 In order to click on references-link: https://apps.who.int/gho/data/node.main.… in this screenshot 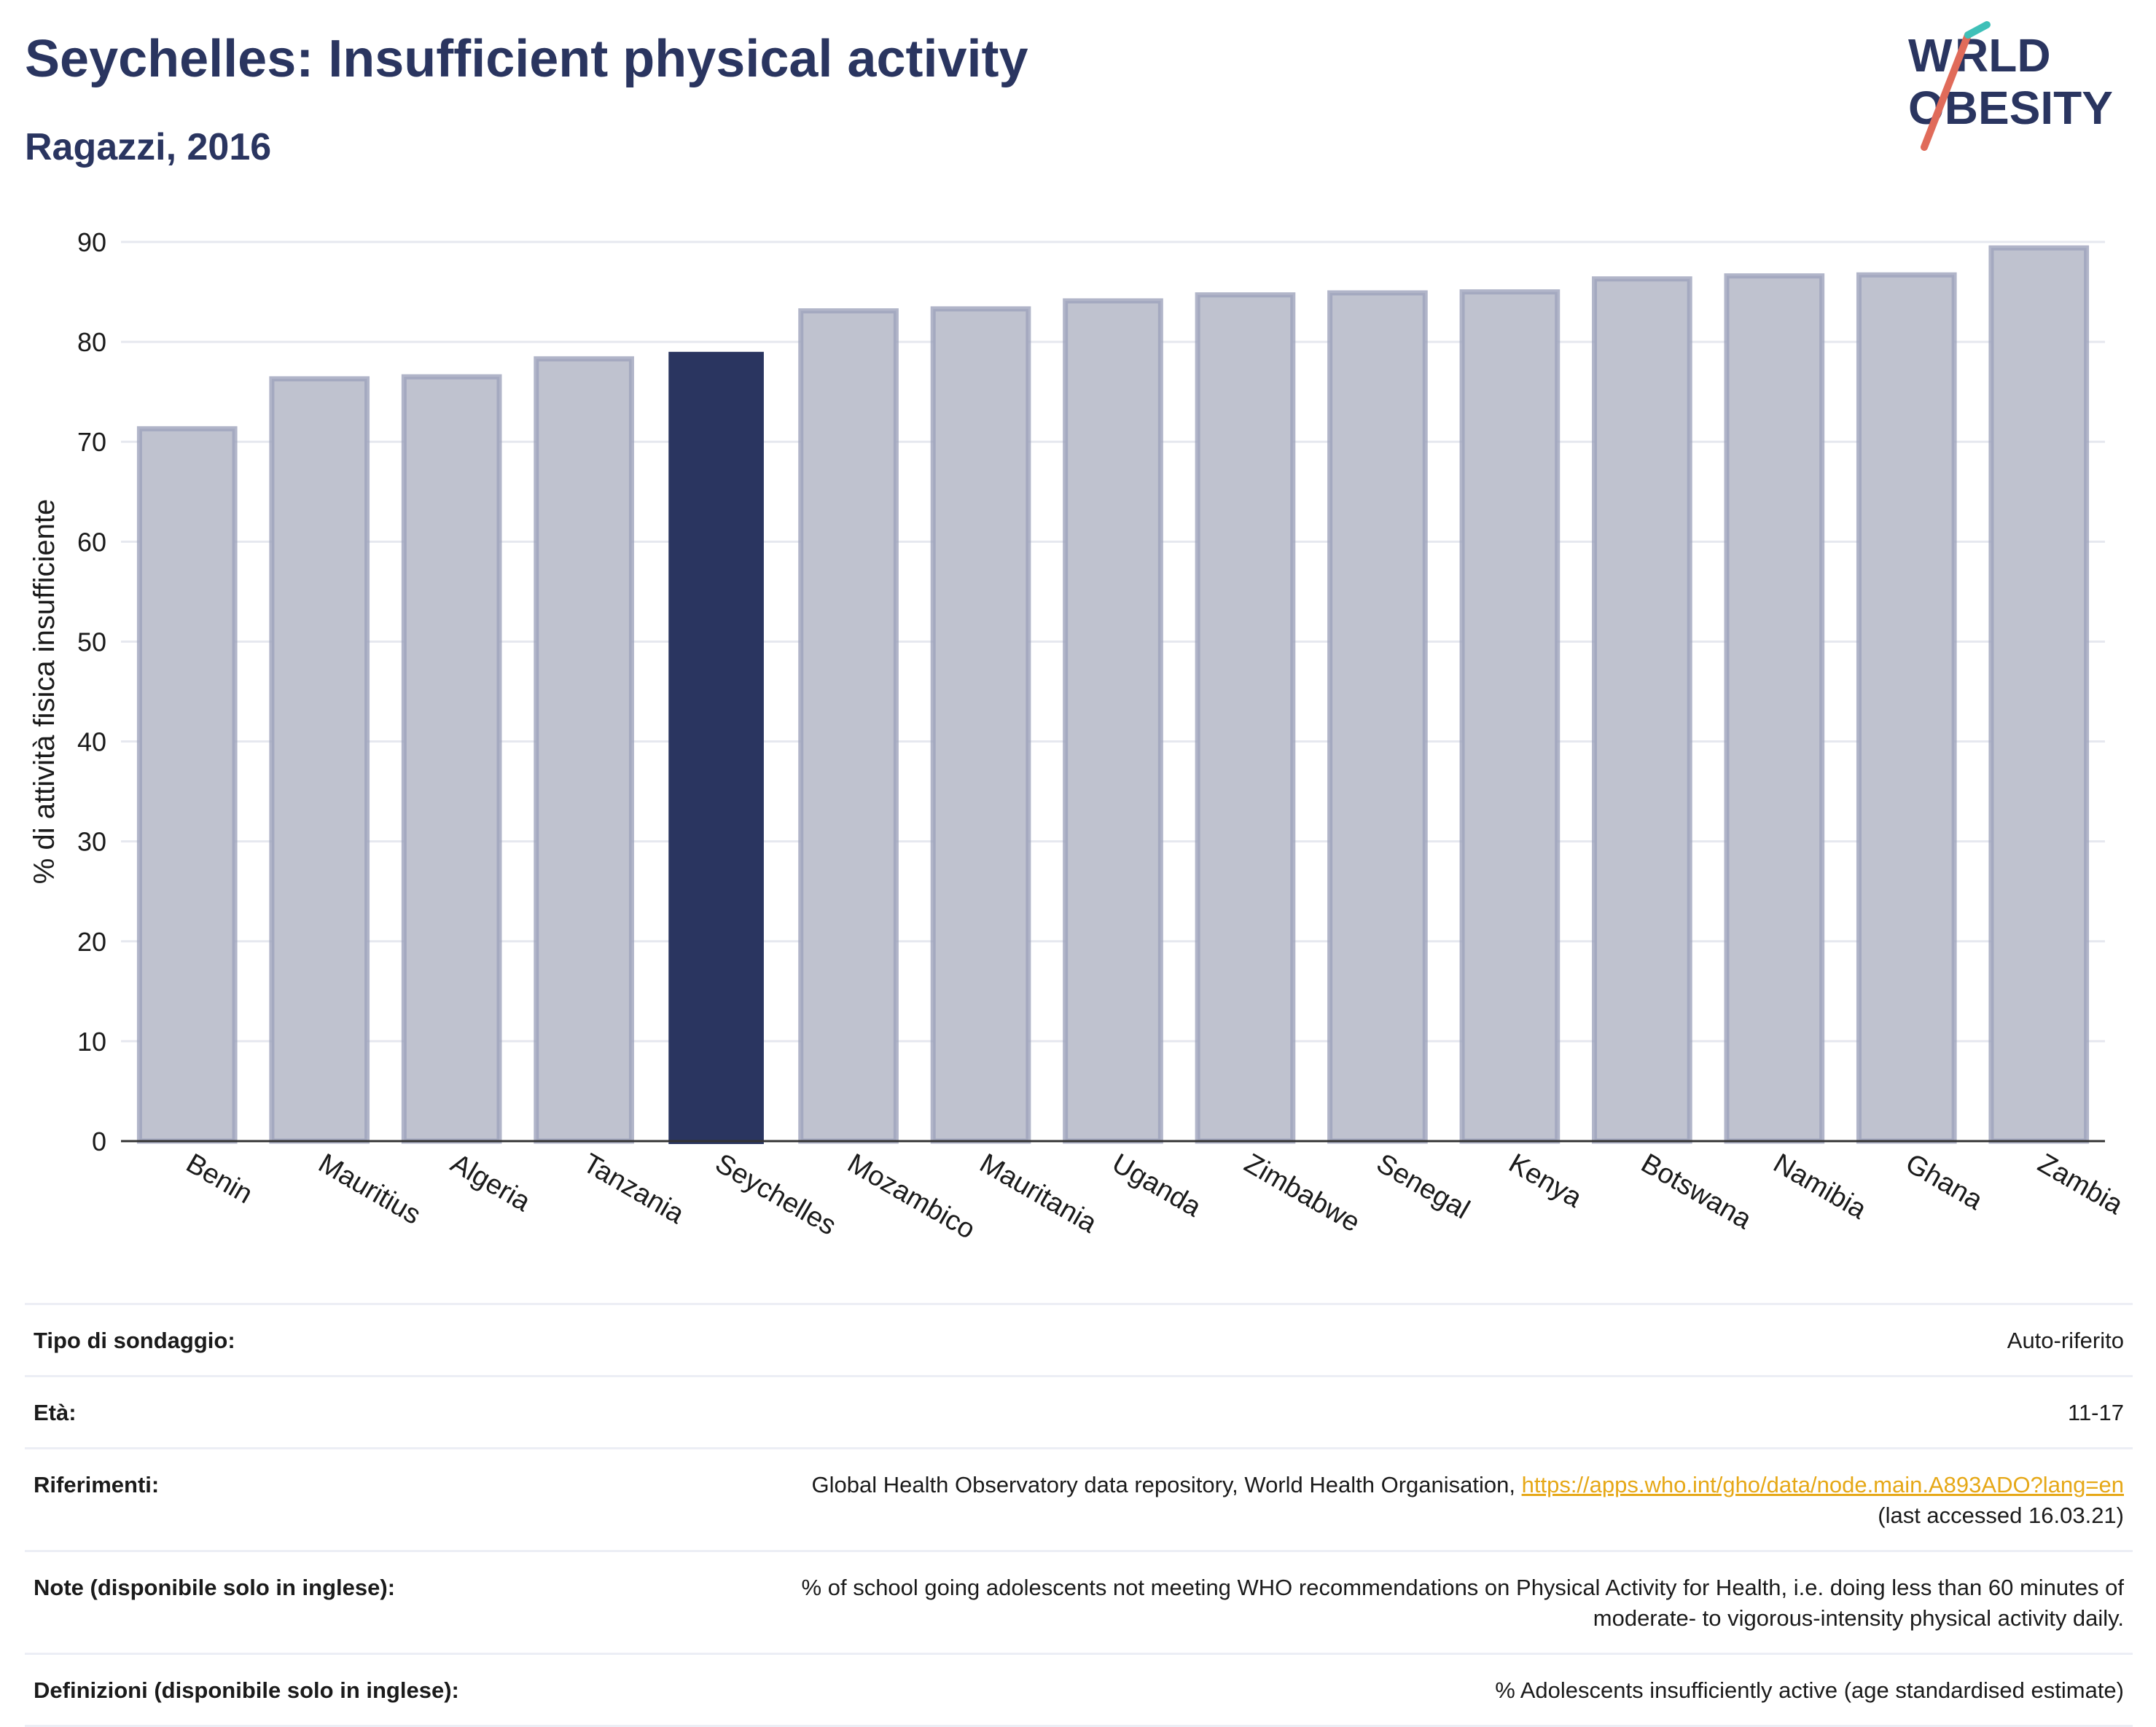, I will do `click(1823, 1484)`.